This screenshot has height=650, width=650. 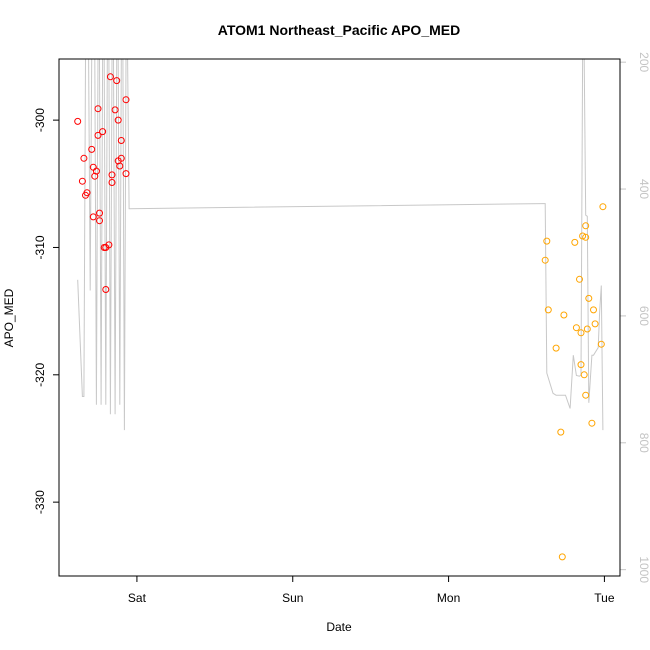 I want to click on x-axis-label: Date, so click(x=339, y=627).